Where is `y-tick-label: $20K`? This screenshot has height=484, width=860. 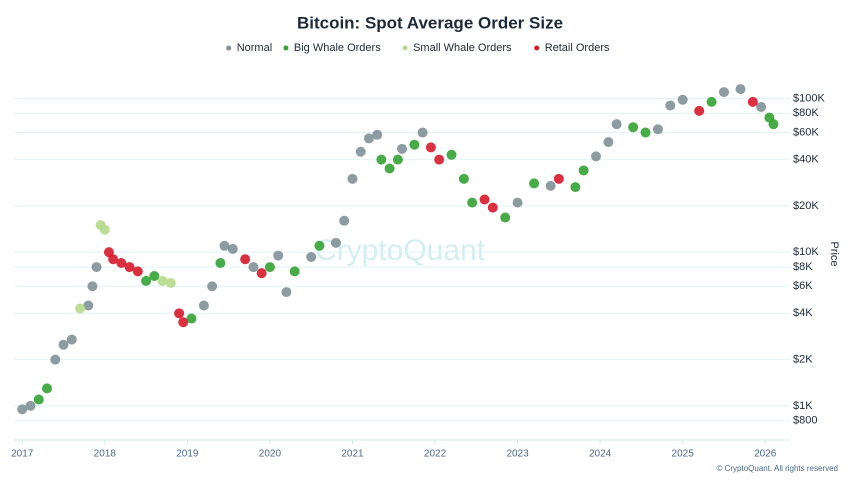 y-tick-label: $20K is located at coordinates (806, 206).